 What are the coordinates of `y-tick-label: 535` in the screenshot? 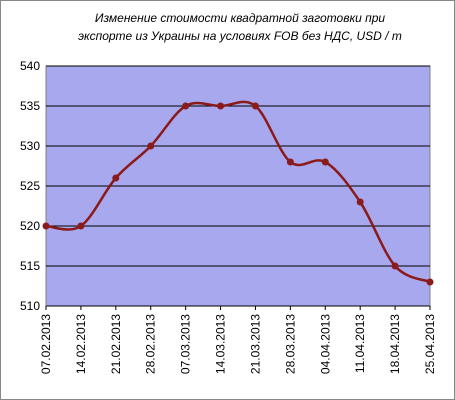 It's located at (30, 106).